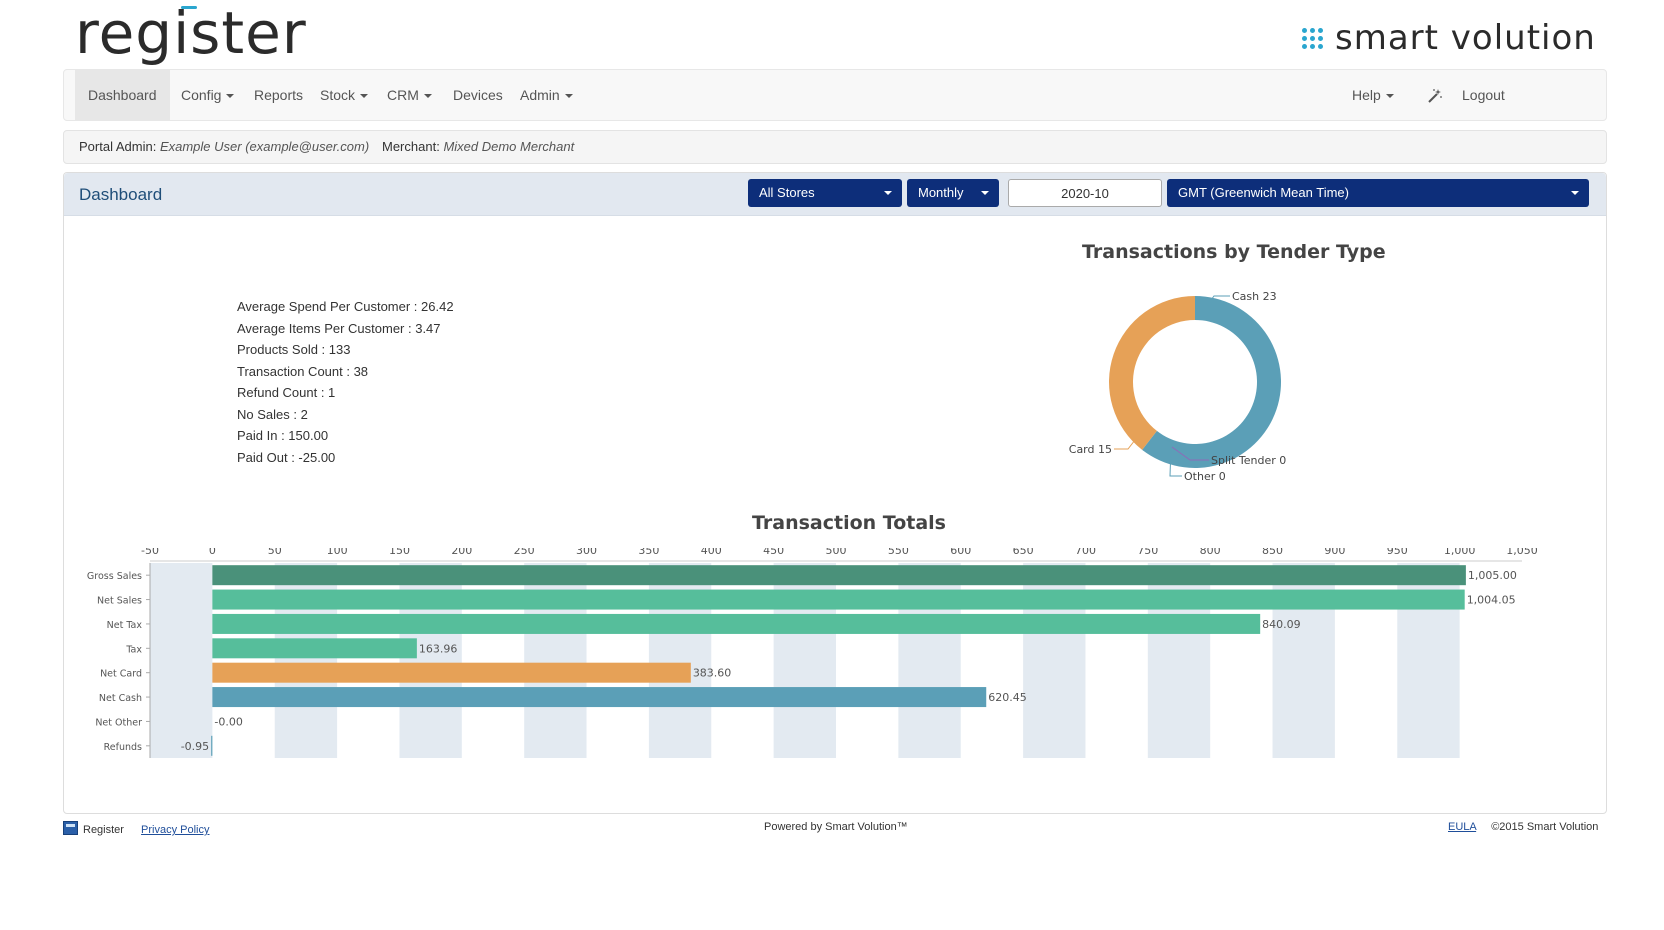 The height and width of the screenshot is (930, 1664). Describe the element at coordinates (953, 193) in the screenshot. I see `period-select: Monthly` at that location.